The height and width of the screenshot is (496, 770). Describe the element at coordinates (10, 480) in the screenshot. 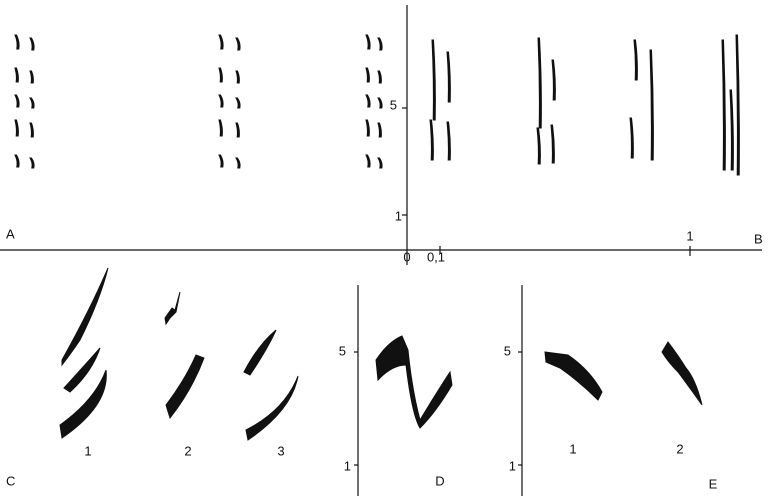

I see `panel-label: C` at that location.